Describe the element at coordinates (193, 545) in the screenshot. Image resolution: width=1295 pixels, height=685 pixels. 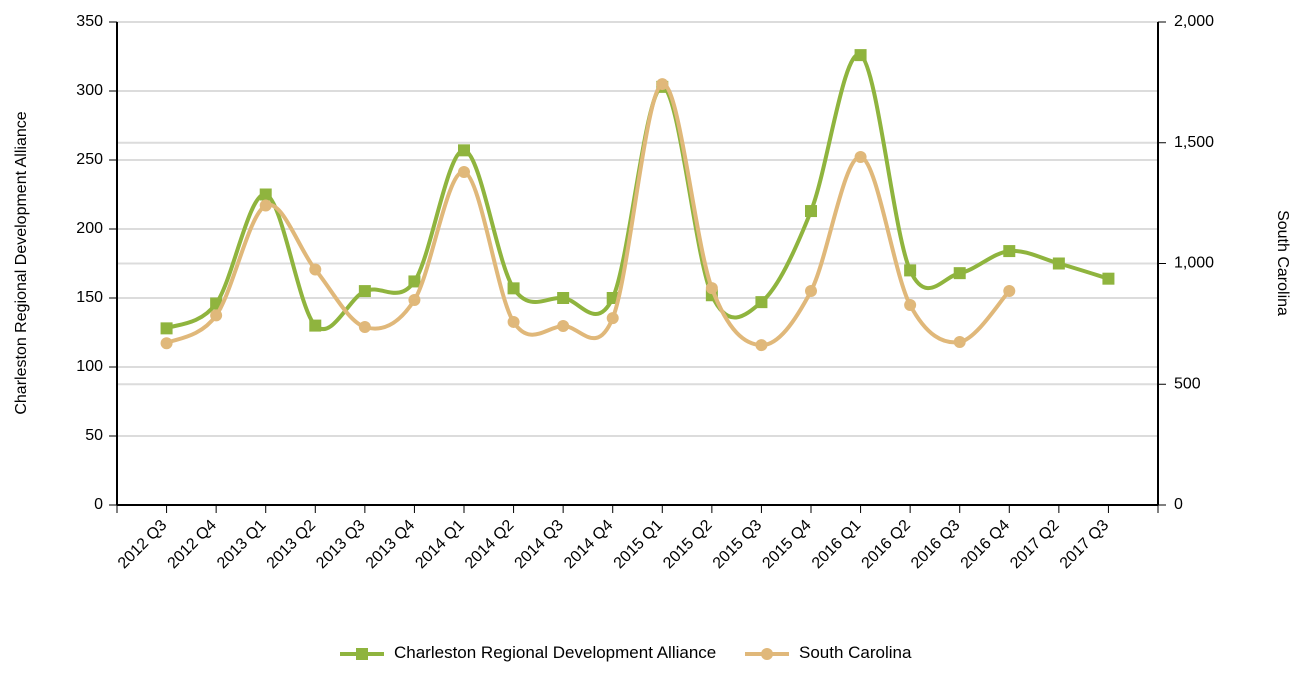
I see `x-tick-label: 2012 Q4` at that location.